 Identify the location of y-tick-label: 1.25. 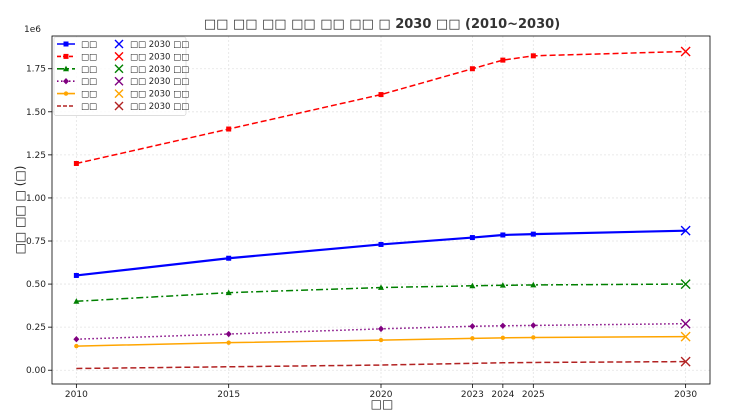
(36, 156).